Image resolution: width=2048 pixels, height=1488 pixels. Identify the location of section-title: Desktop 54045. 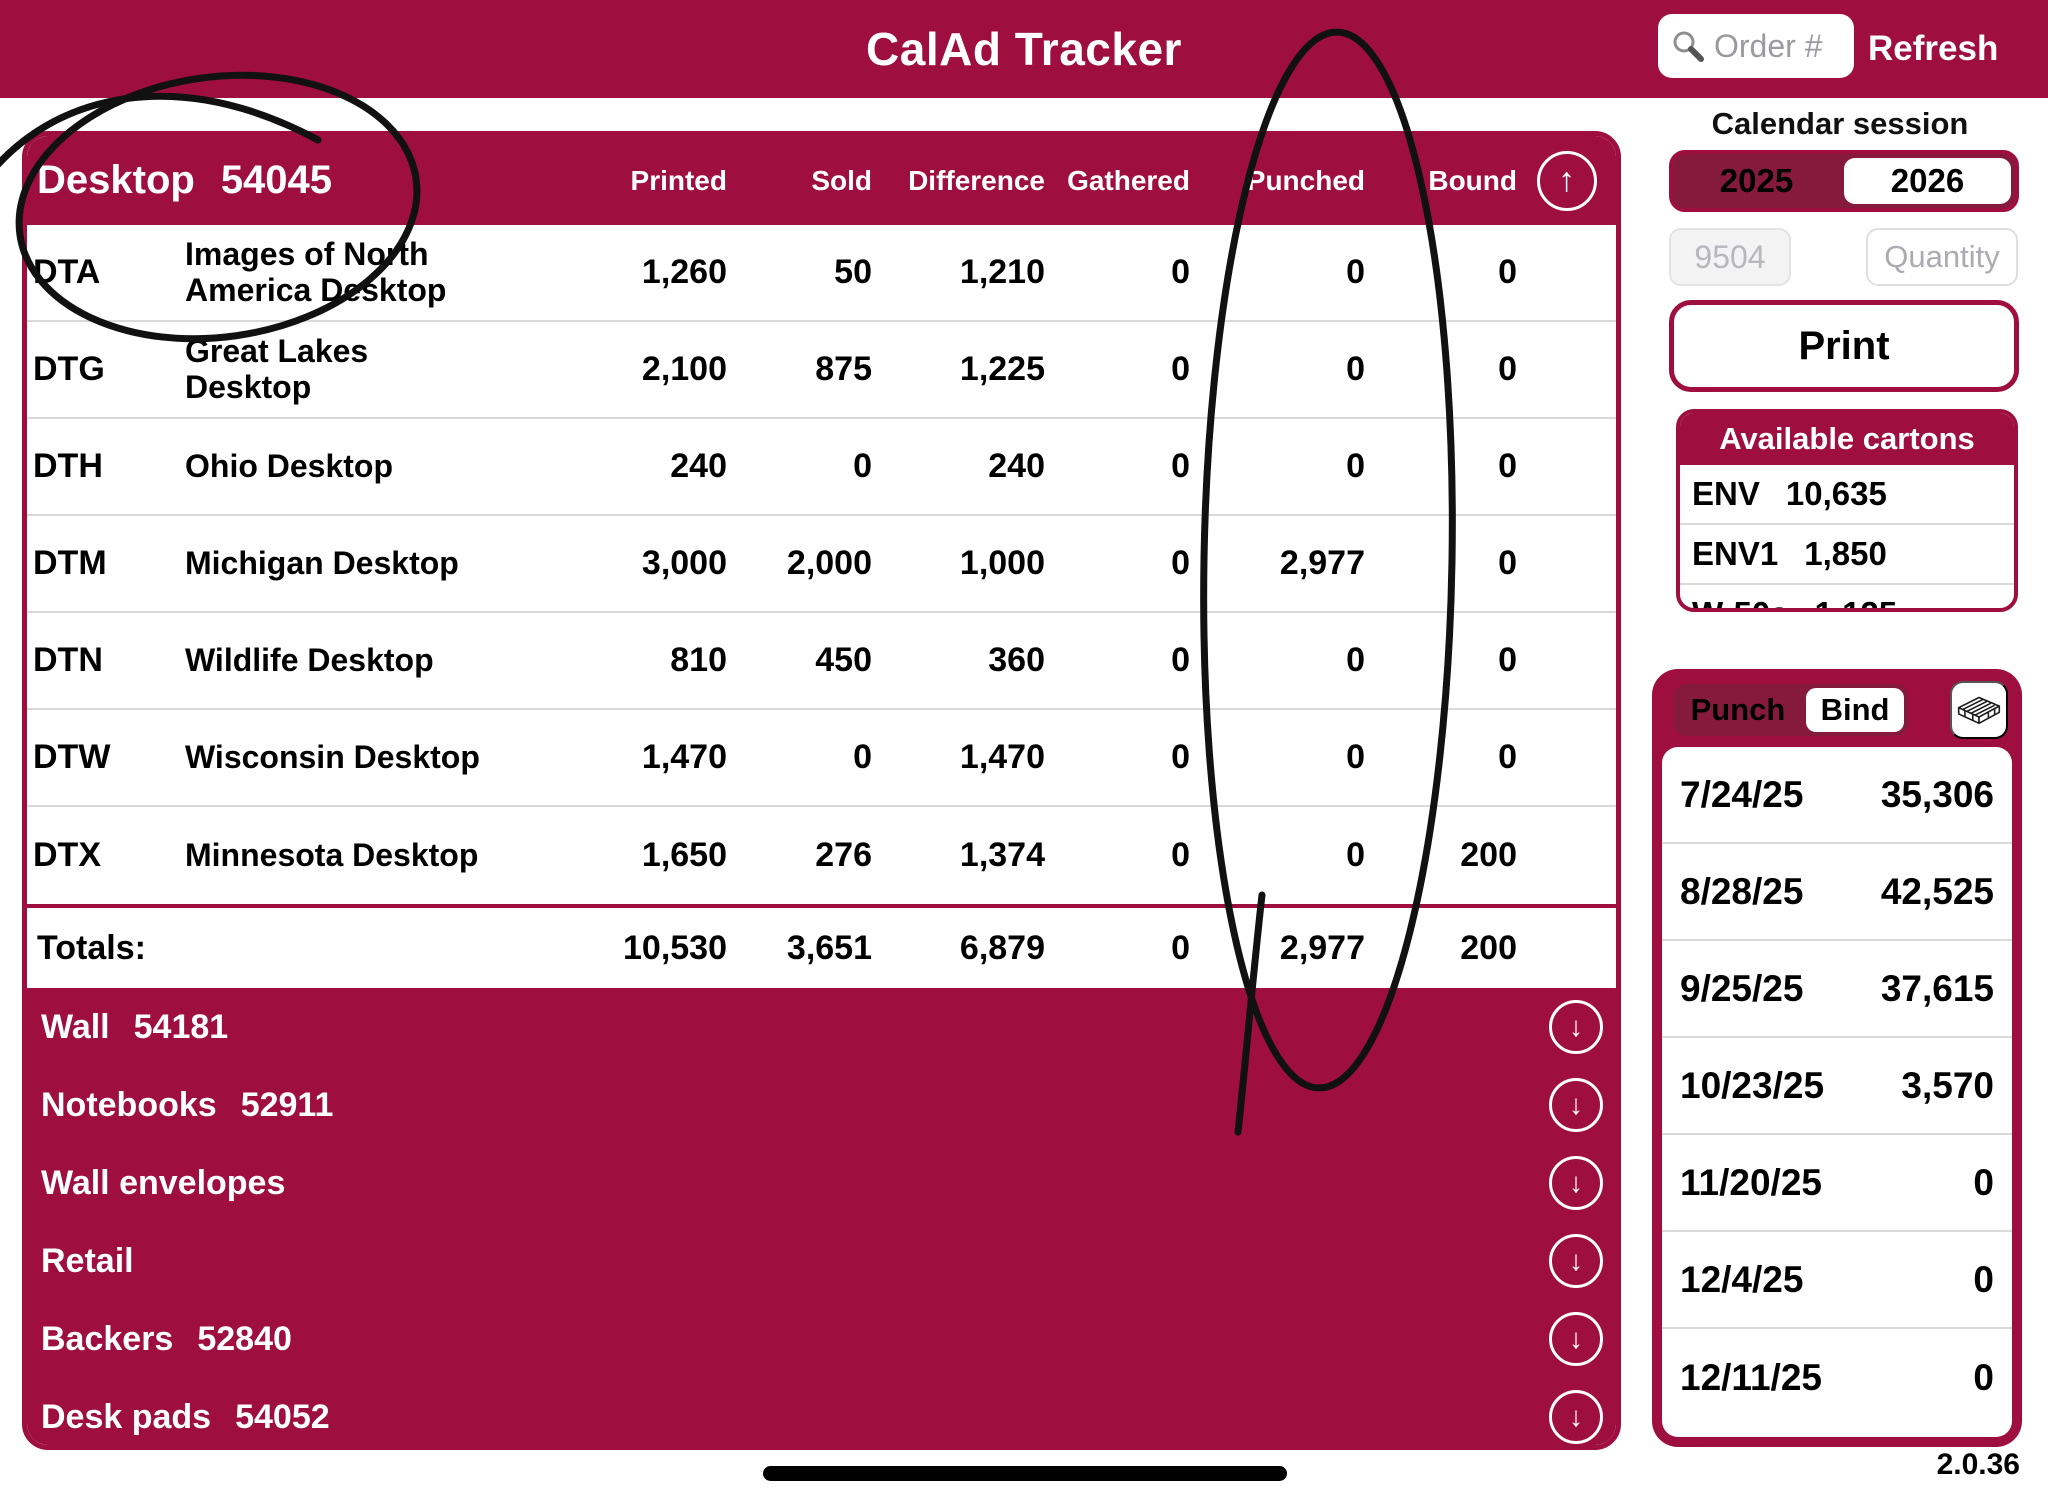
(262, 180).